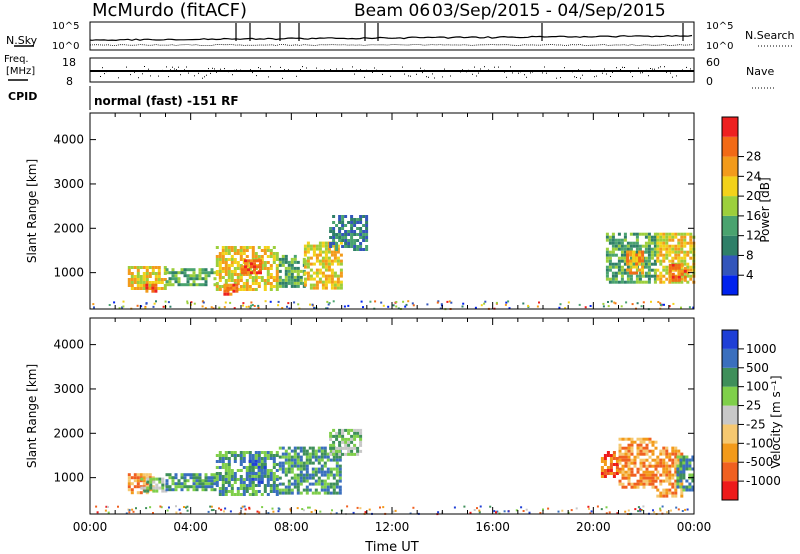 Image resolution: width=800 pixels, height=554 pixels. Describe the element at coordinates (166, 101) in the screenshot. I see `cpid-text: normal (fast) -151 RF` at that location.